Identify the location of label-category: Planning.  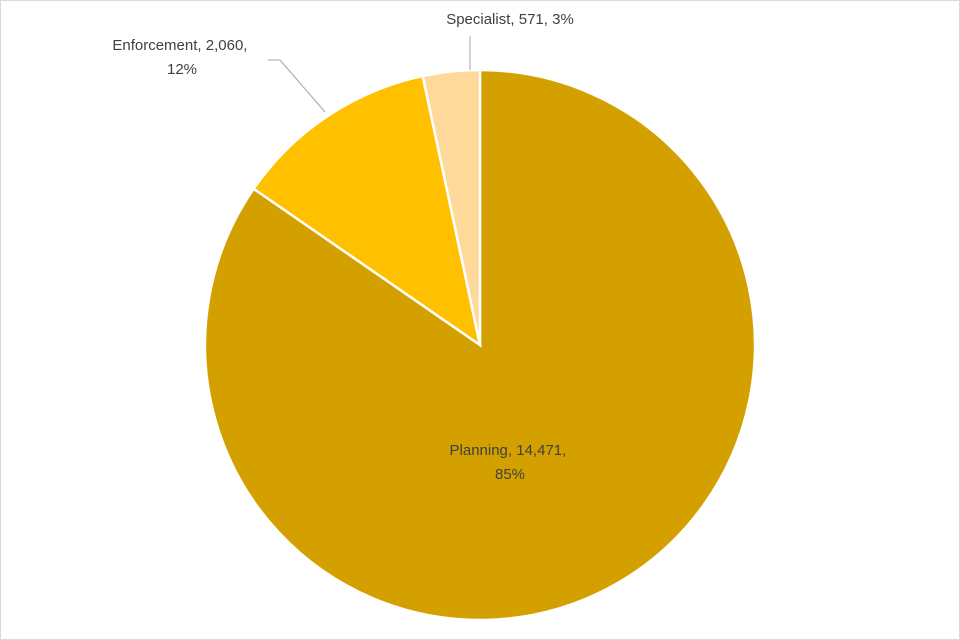
(479, 450).